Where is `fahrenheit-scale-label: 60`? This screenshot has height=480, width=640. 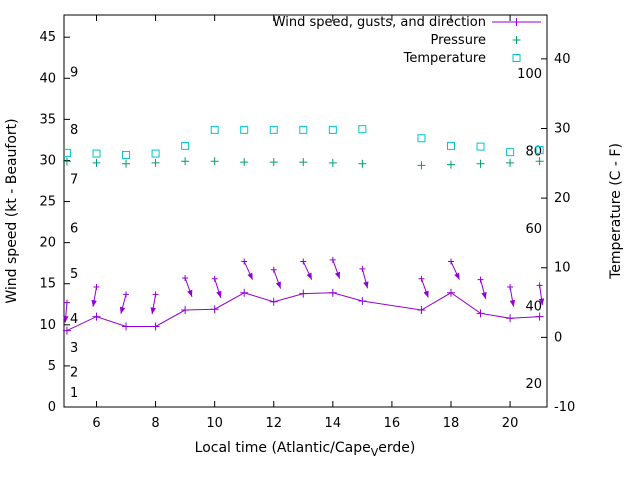
fahrenheit-scale-label: 60 is located at coordinates (533, 229).